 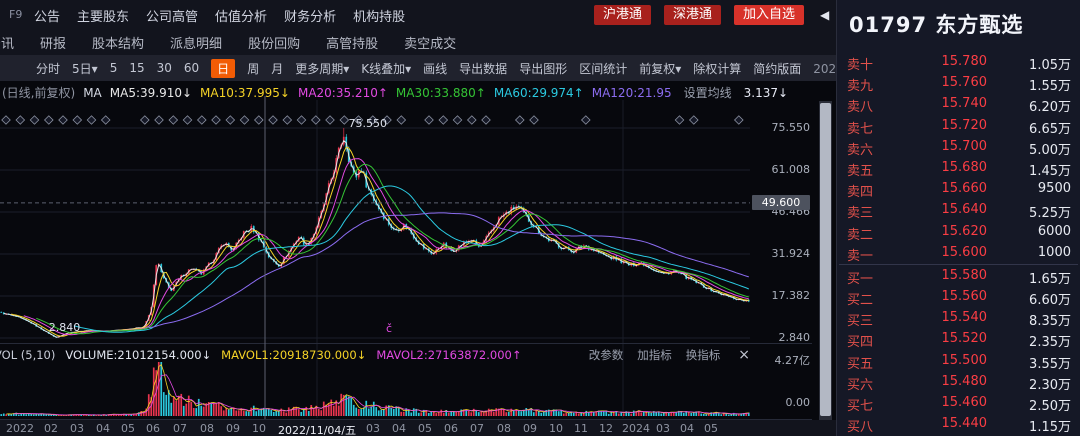 I want to click on tab-news: 资讯, so click(x=7, y=44).